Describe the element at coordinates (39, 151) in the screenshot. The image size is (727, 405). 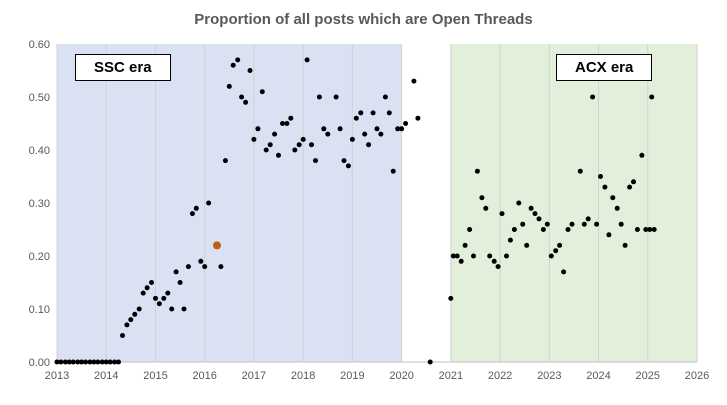
I see `y-tick-label: 0.40` at that location.